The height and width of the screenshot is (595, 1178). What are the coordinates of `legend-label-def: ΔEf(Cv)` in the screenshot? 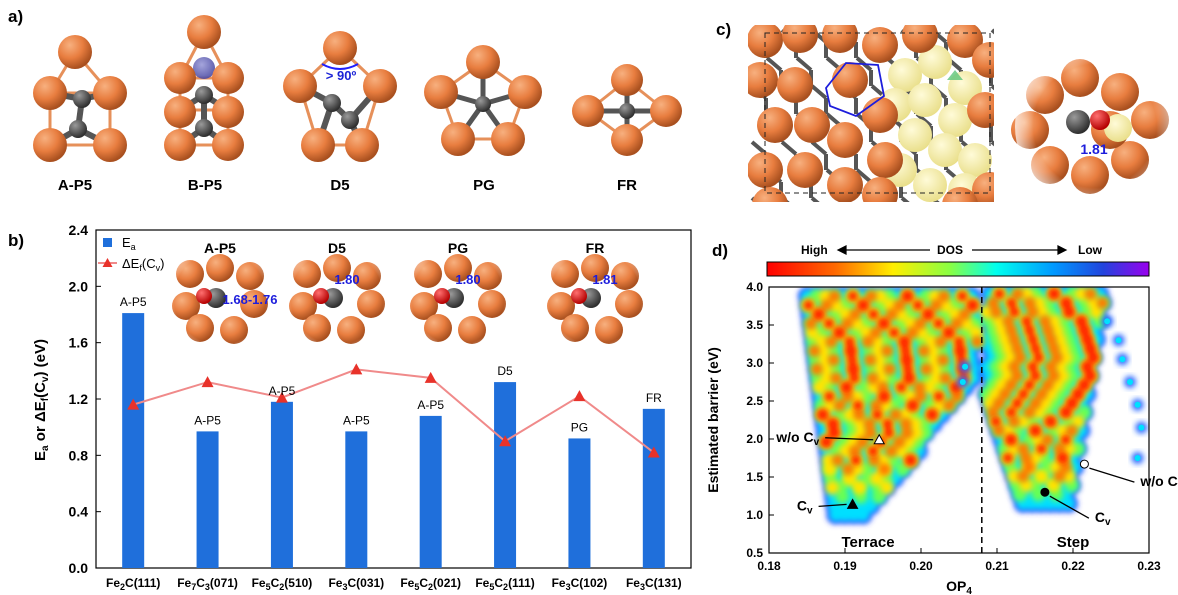 It's located at (143, 264).